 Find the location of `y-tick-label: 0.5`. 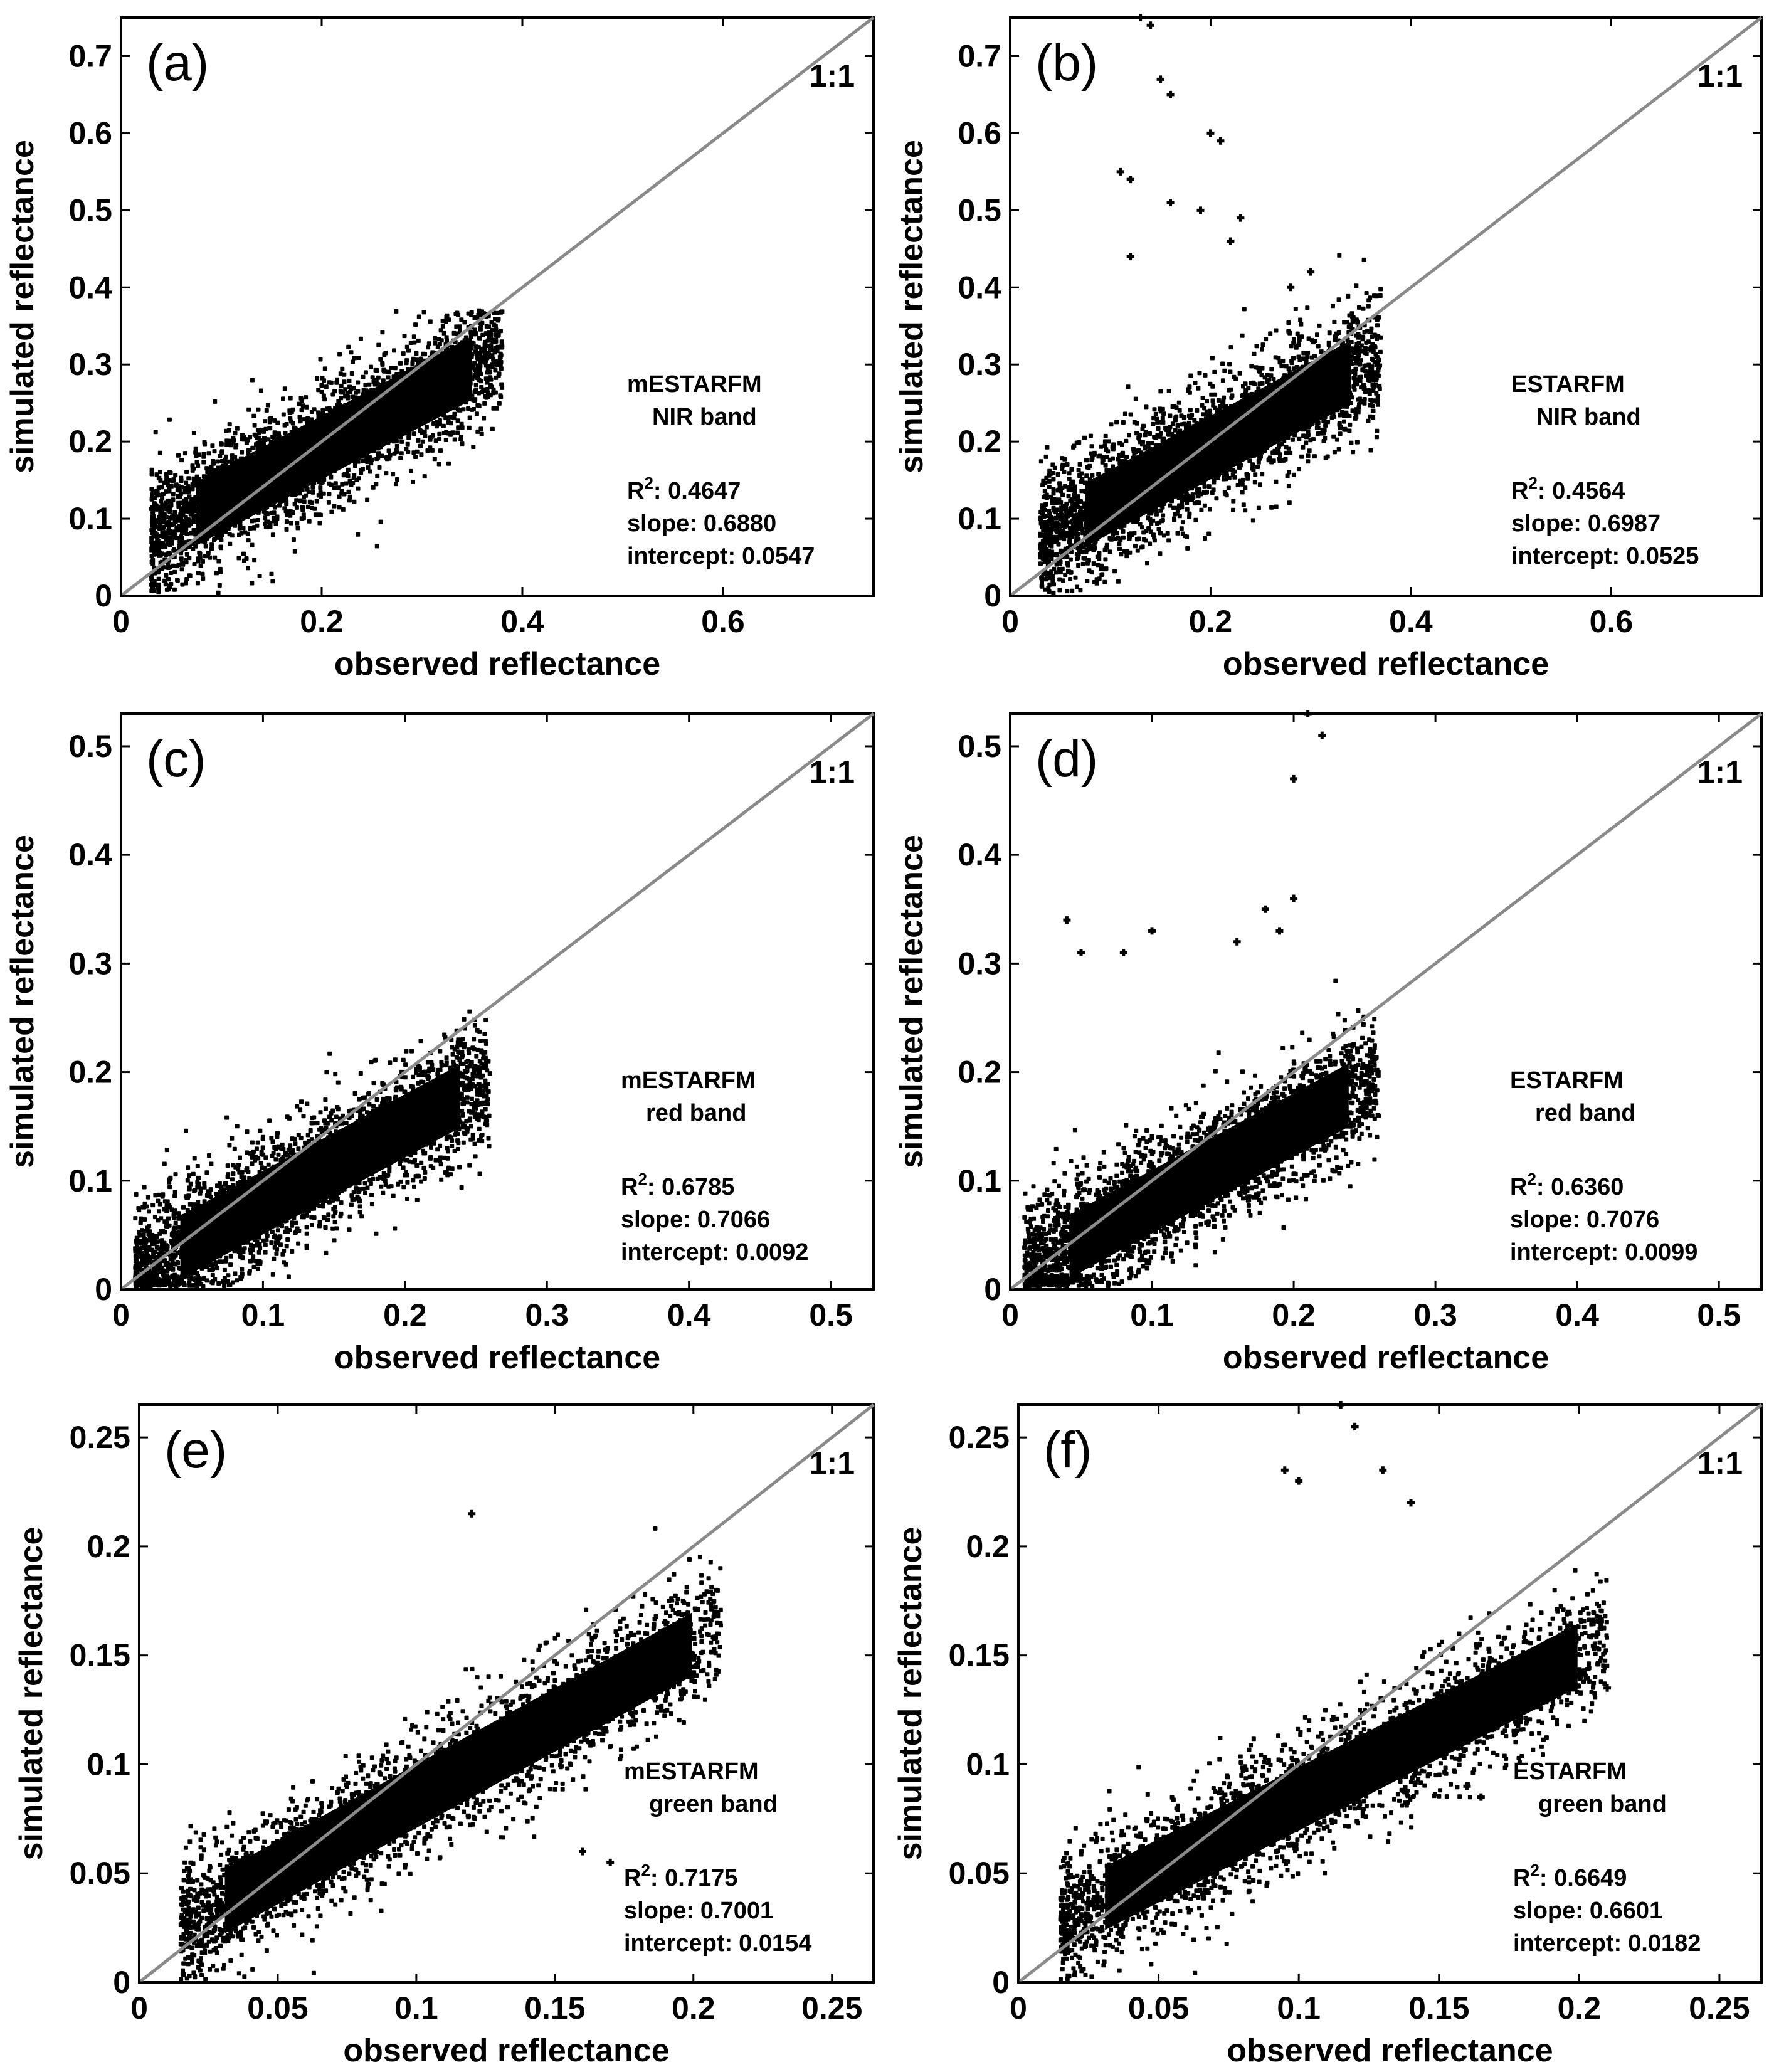

y-tick-label: 0.5 is located at coordinates (980, 746).